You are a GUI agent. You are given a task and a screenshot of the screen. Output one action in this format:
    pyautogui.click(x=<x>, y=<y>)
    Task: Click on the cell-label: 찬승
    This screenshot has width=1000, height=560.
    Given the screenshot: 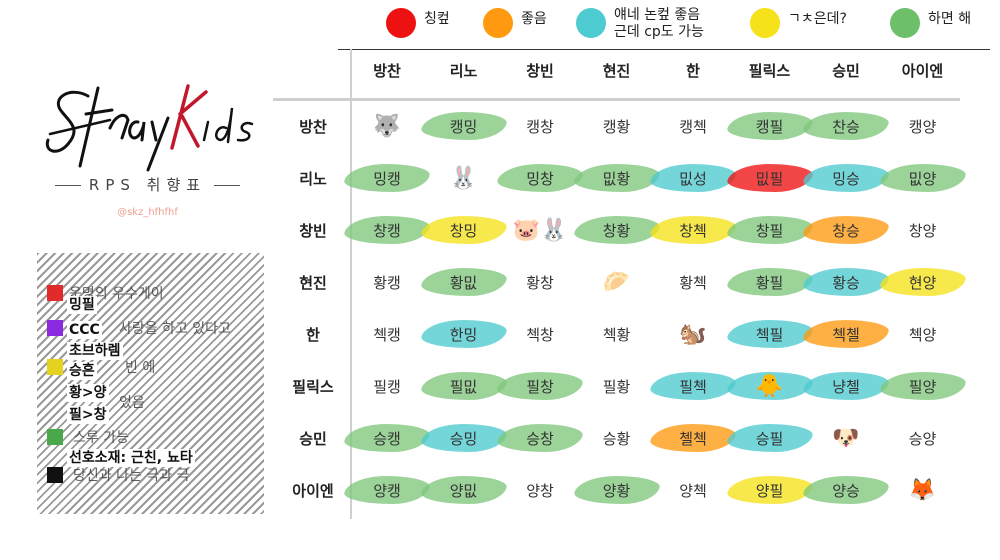 What is the action you would take?
    pyautogui.click(x=846, y=126)
    